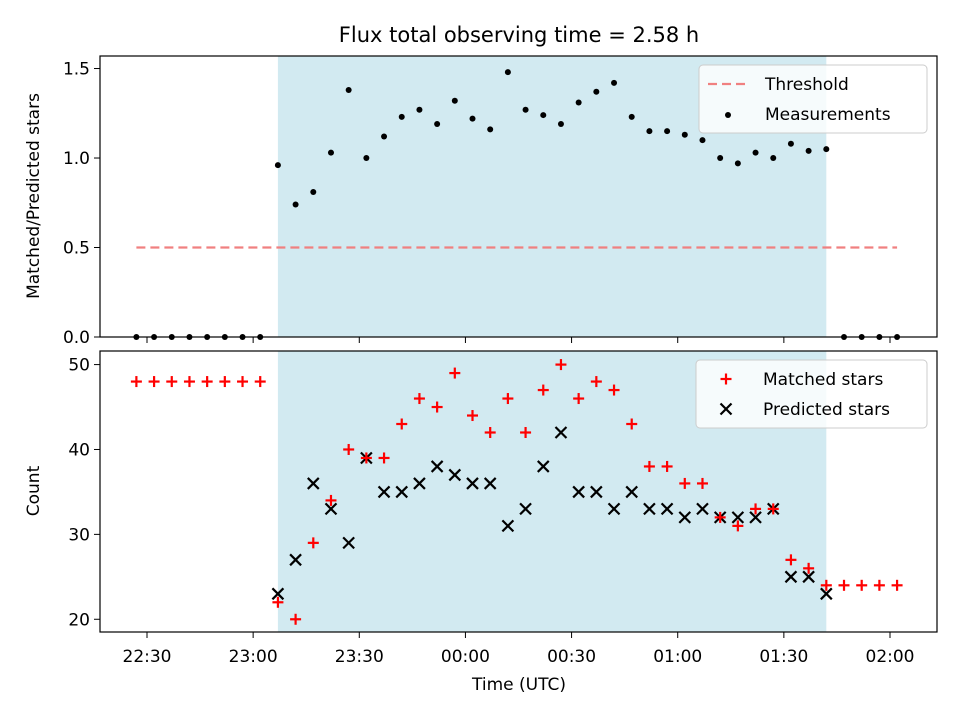 The height and width of the screenshot is (724, 960). I want to click on x-tick-label: 00:30, so click(571, 657).